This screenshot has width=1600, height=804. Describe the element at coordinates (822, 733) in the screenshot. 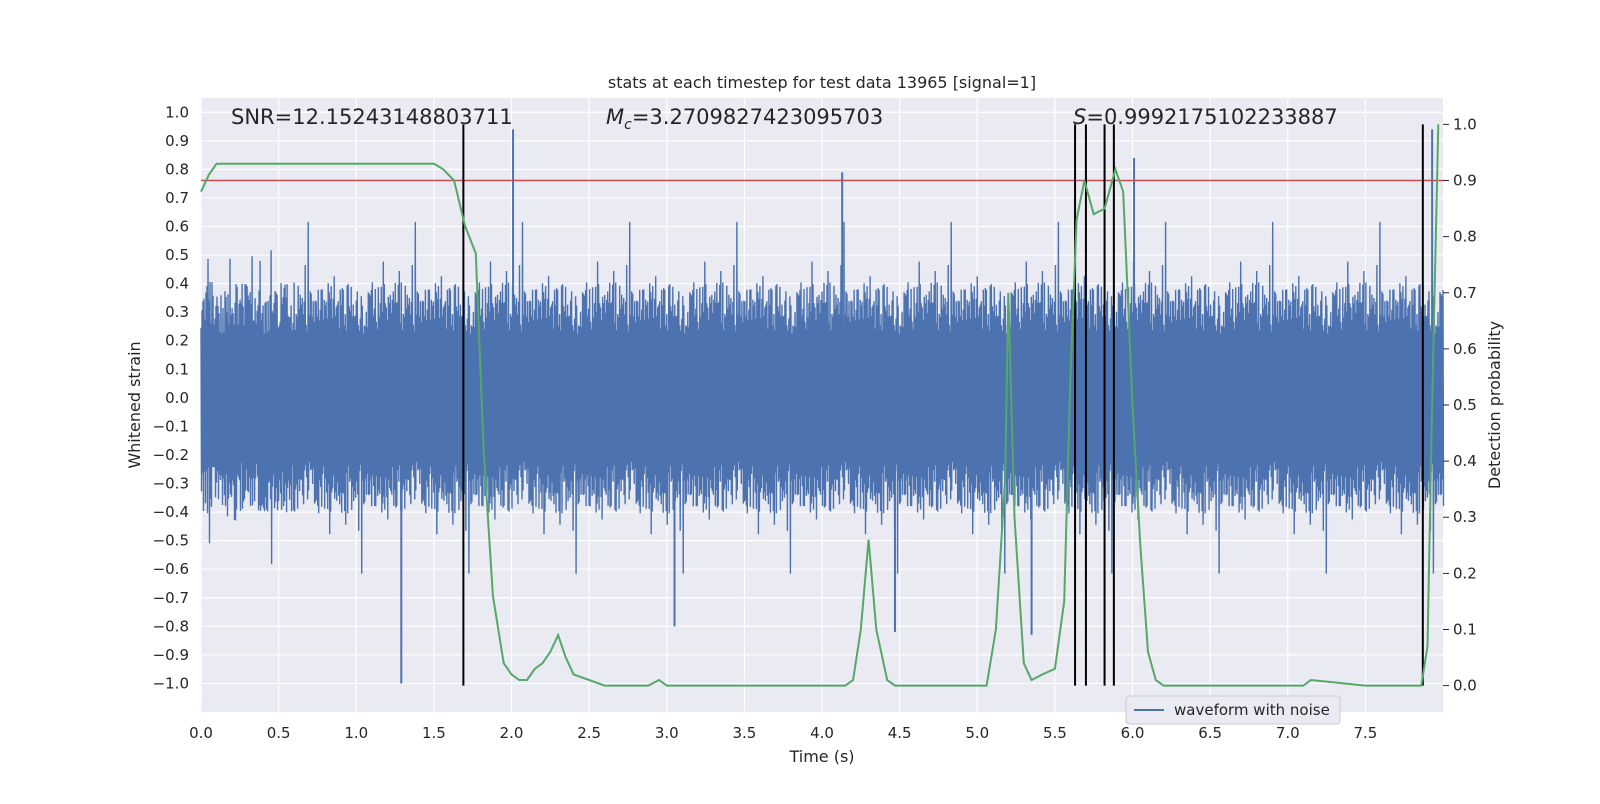

I see `x-tick-label-8: 4.0` at that location.